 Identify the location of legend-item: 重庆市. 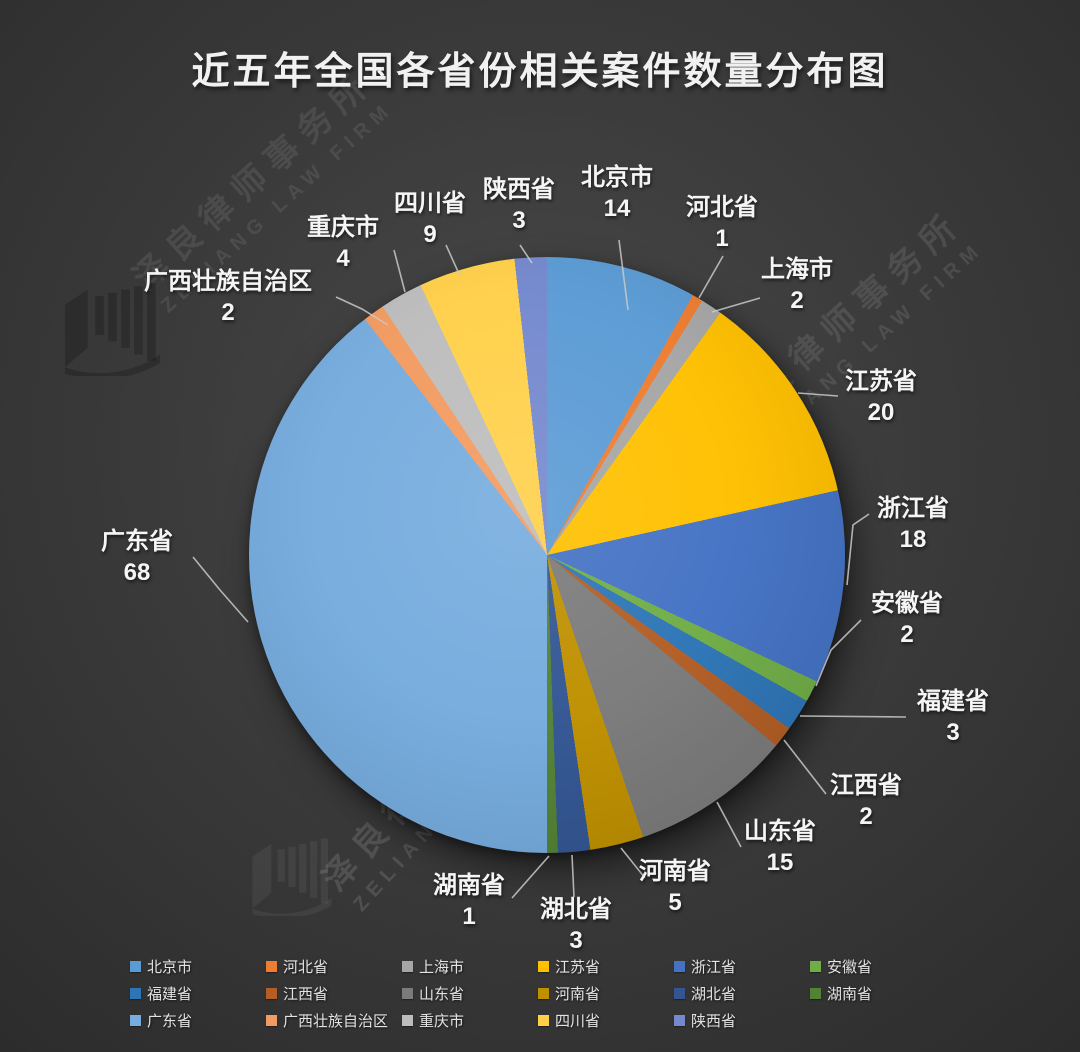
(470, 1020).